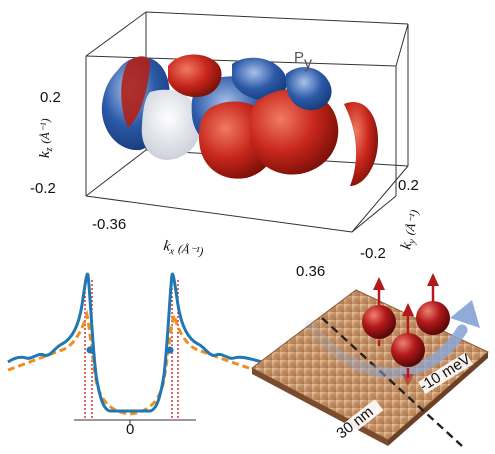  Describe the element at coordinates (170, 350) in the screenshot. I see `spectrum-marker-right` at that location.